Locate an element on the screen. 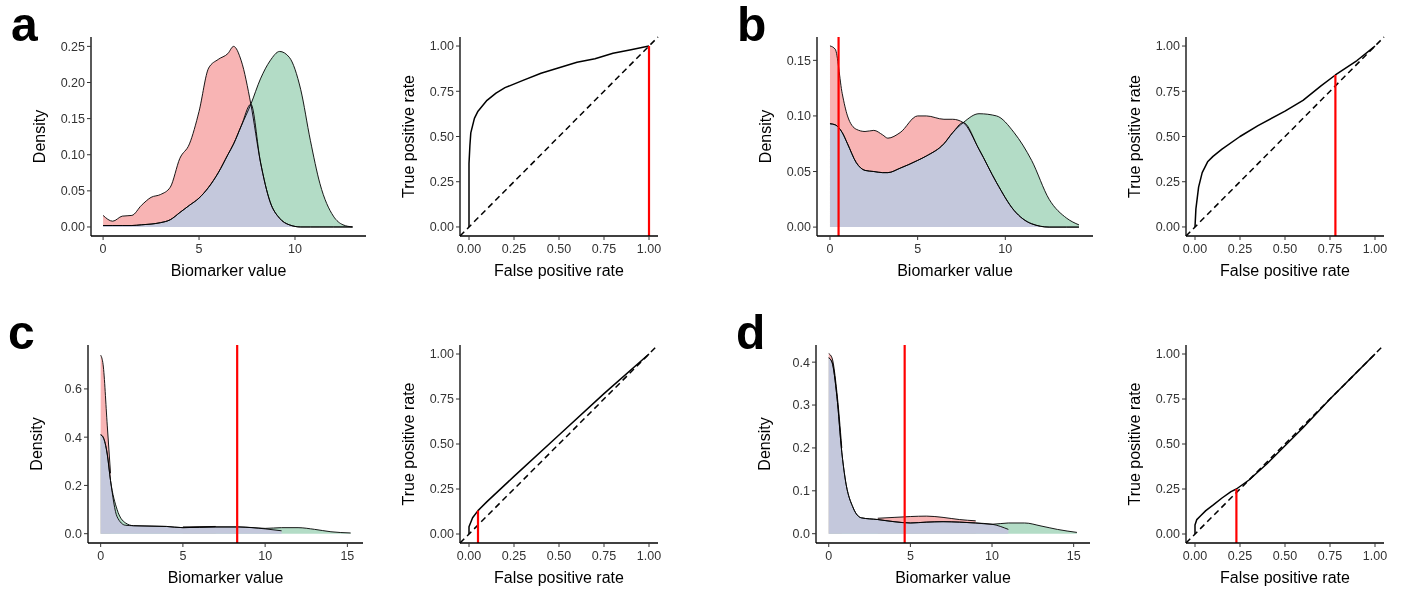 The width and height of the screenshot is (1405, 592). chart-title: d is located at coordinates (751, 332).